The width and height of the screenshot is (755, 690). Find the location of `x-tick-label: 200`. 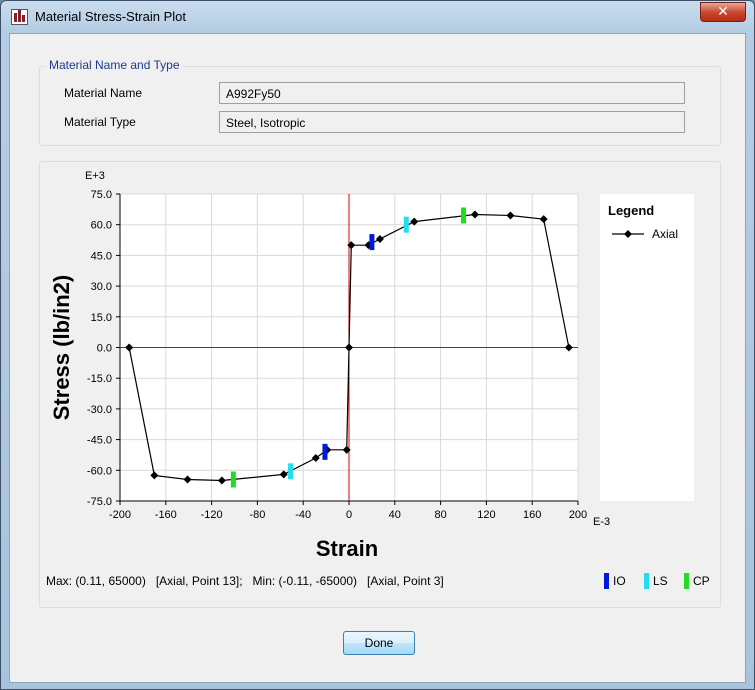

x-tick-label: 200 is located at coordinates (578, 515).